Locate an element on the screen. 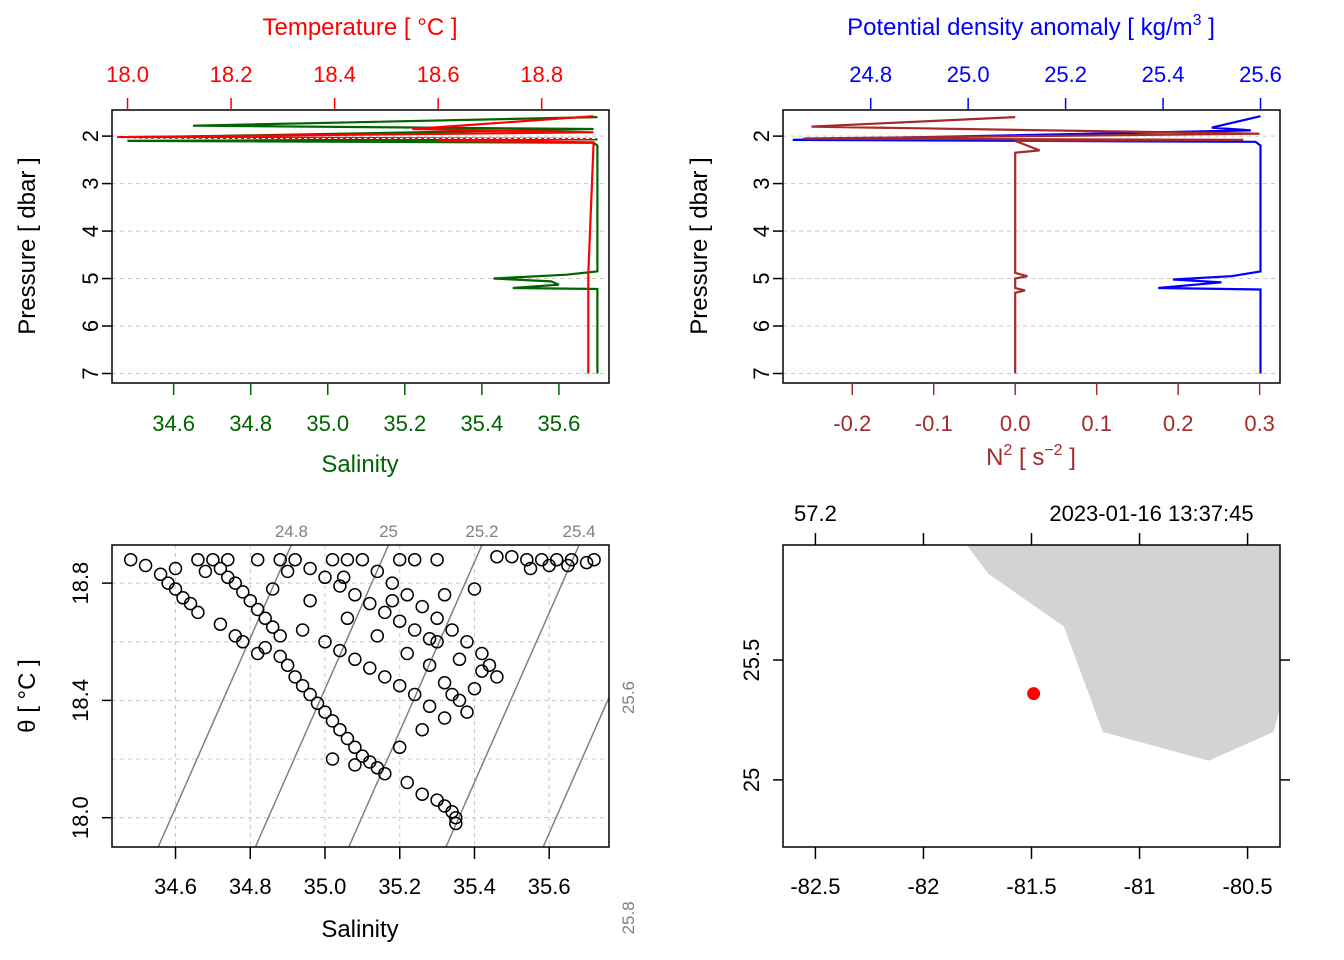 The height and width of the screenshot is (960, 1344). p1-bottom-tick-label: 35.4 is located at coordinates (481, 423).